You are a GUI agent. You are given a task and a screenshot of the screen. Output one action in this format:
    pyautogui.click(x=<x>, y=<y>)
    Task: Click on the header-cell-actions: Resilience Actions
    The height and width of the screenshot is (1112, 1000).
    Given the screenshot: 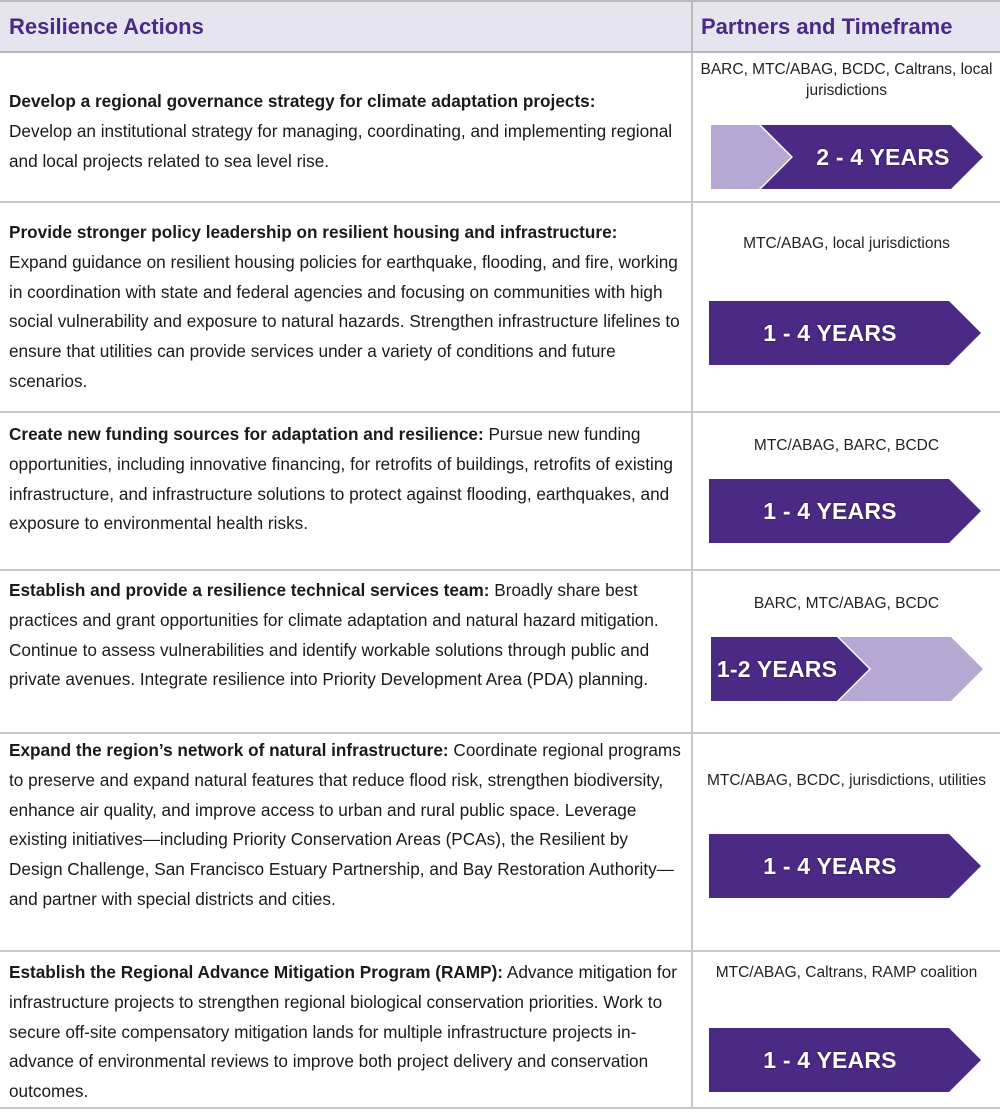 What is the action you would take?
    pyautogui.click(x=346, y=26)
    